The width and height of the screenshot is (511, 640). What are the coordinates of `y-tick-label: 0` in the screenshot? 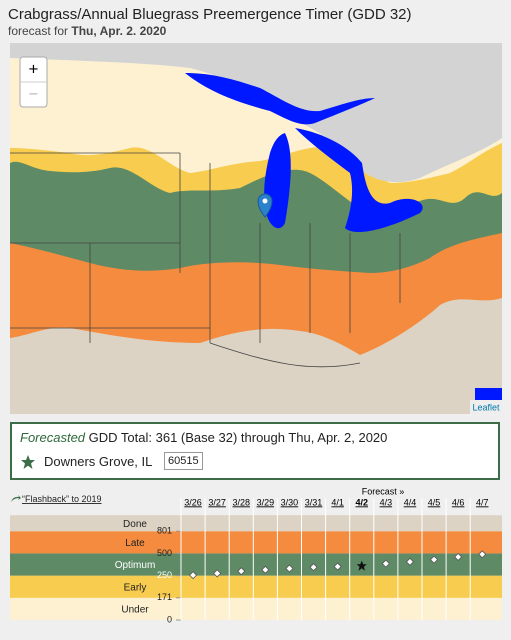 It's located at (169, 619).